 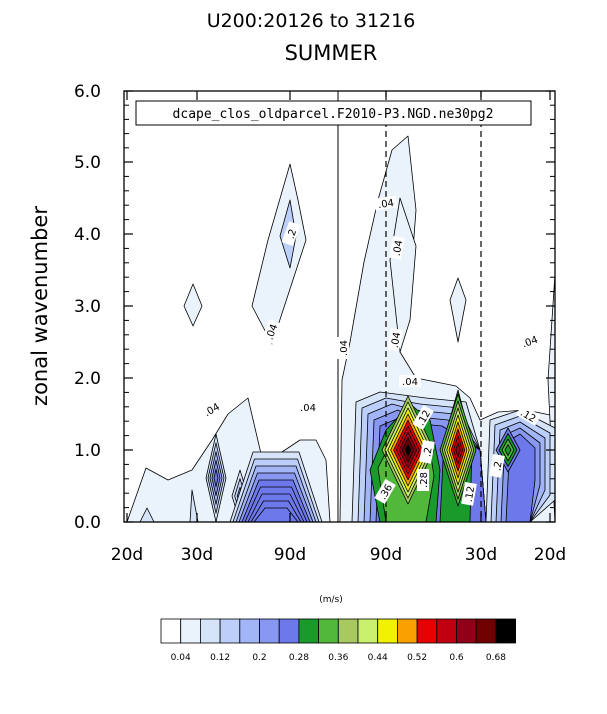 What do you see at coordinates (311, 21) in the screenshot?
I see `chart-title: U200:20126 to 31216` at bounding box center [311, 21].